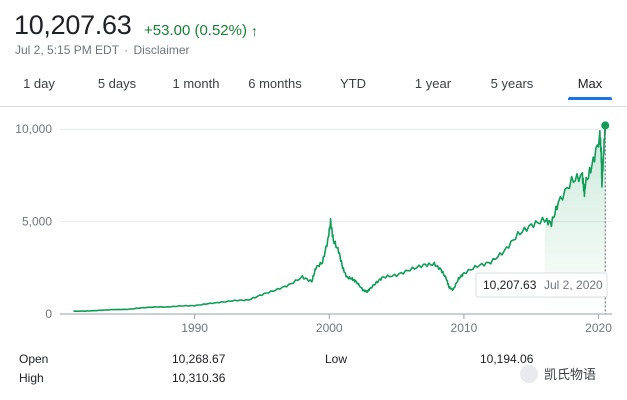  Describe the element at coordinates (464, 328) in the screenshot. I see `x-tick-label: 2010` at that location.